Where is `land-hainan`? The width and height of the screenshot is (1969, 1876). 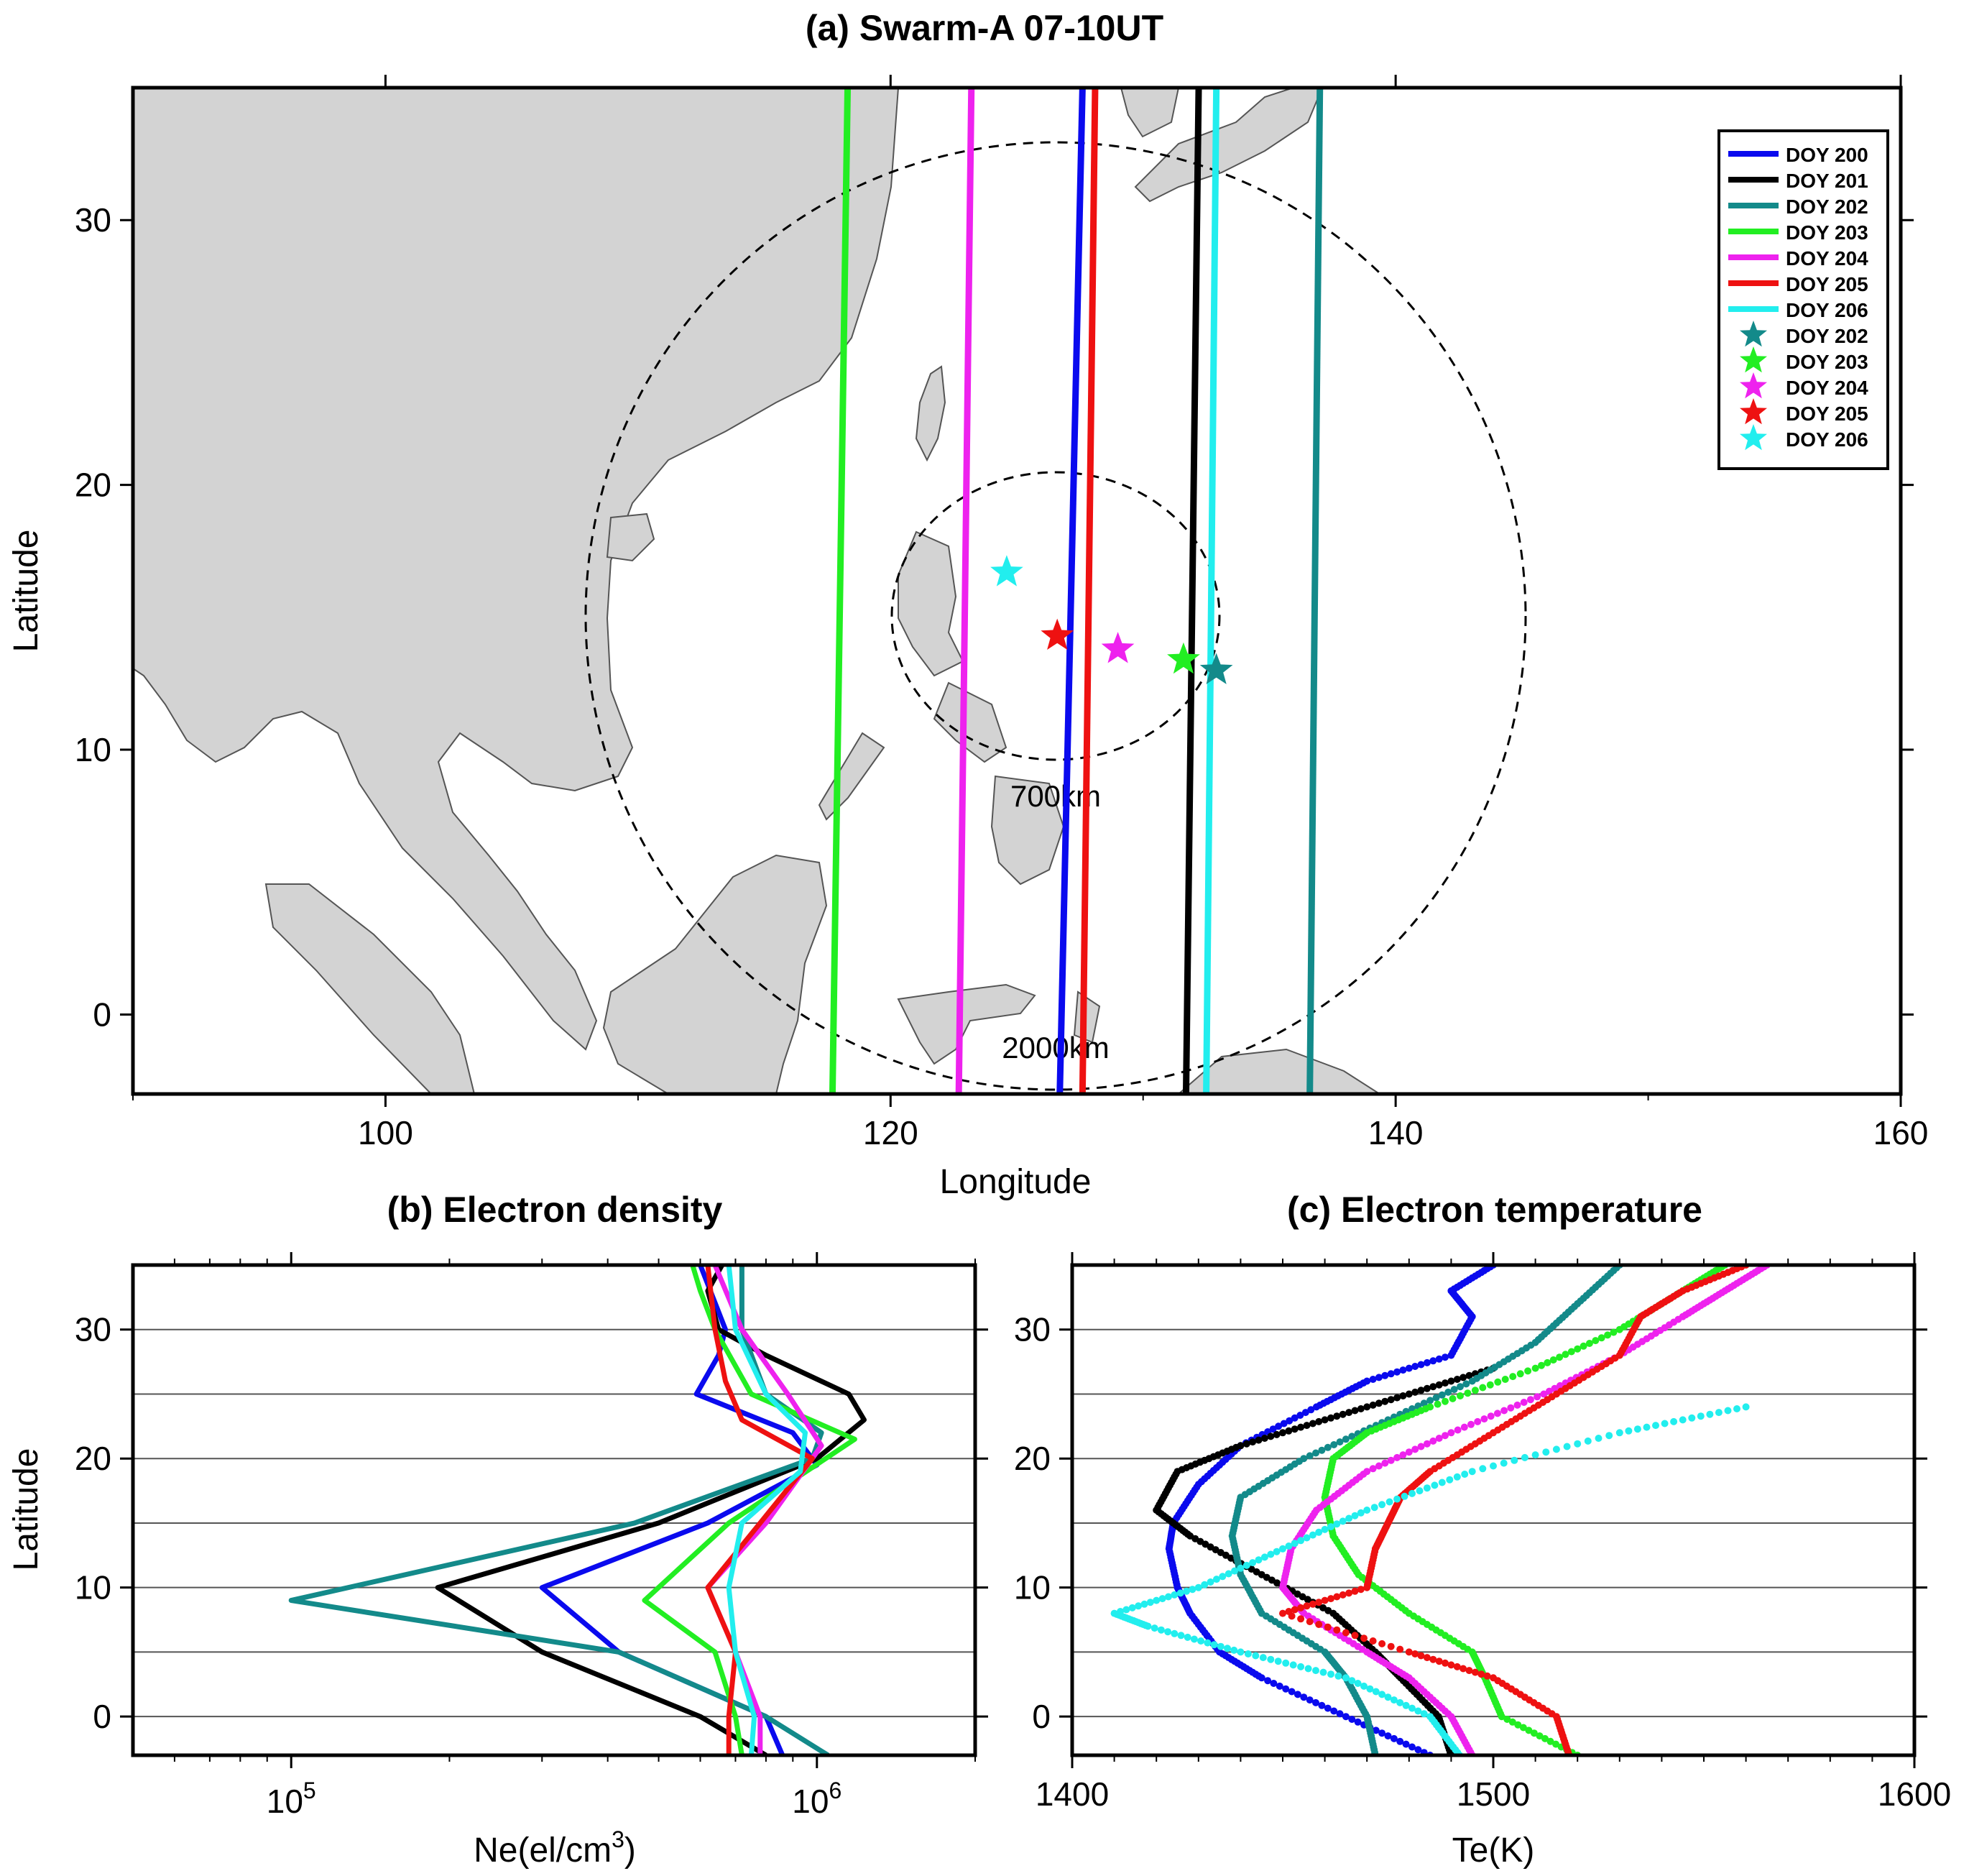
land-hainan is located at coordinates (630, 537).